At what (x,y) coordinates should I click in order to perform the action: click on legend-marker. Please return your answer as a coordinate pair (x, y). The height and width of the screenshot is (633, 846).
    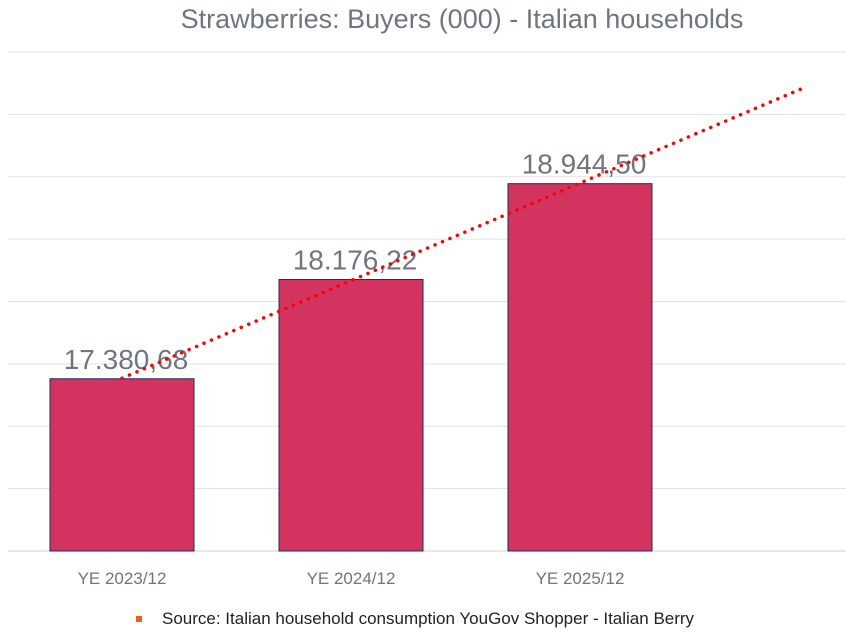
    Looking at the image, I should click on (139, 619).